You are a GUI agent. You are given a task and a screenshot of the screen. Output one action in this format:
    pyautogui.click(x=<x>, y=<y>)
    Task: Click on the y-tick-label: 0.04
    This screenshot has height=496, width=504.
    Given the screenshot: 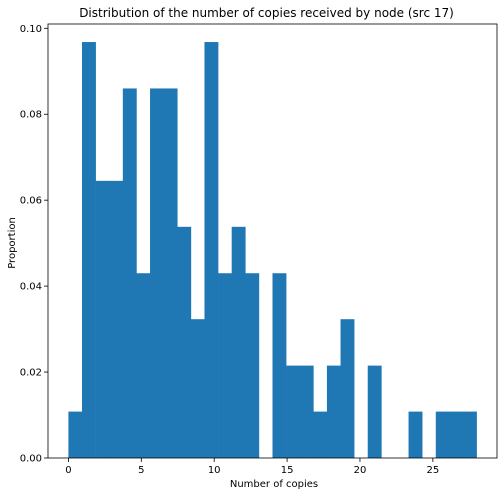 What is the action you would take?
    pyautogui.click(x=31, y=287)
    